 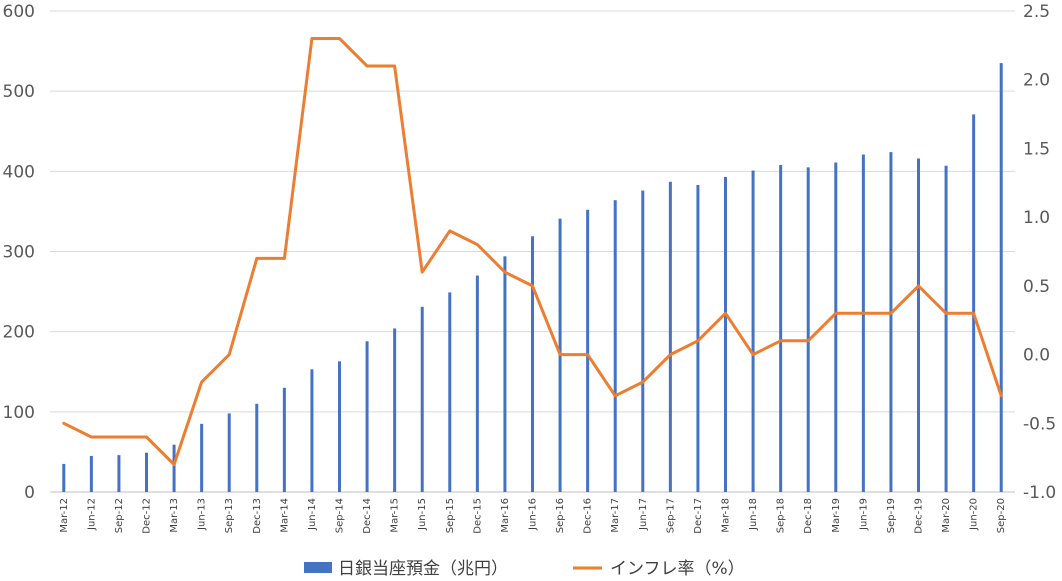 What do you see at coordinates (477, 516) in the screenshot?
I see `x-tick-label: Dec-15` at bounding box center [477, 516].